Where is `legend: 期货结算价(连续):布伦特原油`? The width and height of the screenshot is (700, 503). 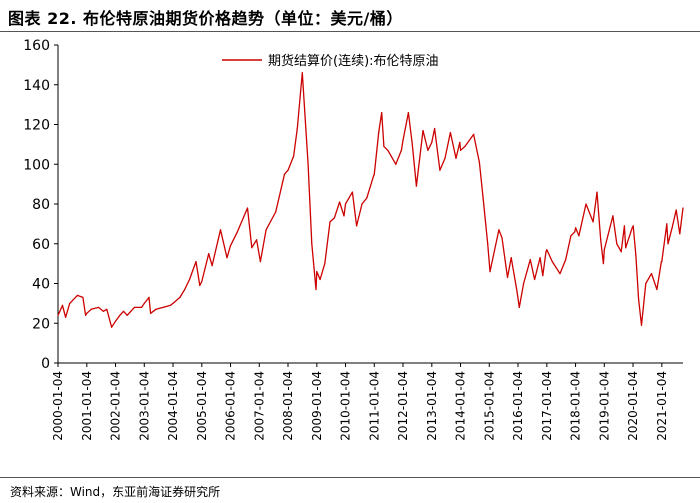 legend: 期货结算价(连续):布伦特原油 is located at coordinates (330, 61).